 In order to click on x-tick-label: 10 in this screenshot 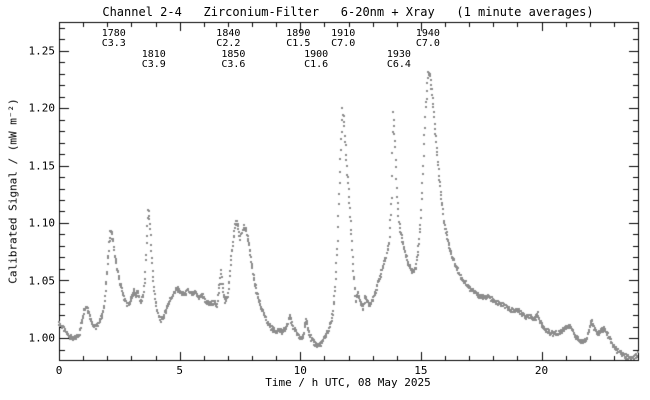, I will do `click(300, 370)`.